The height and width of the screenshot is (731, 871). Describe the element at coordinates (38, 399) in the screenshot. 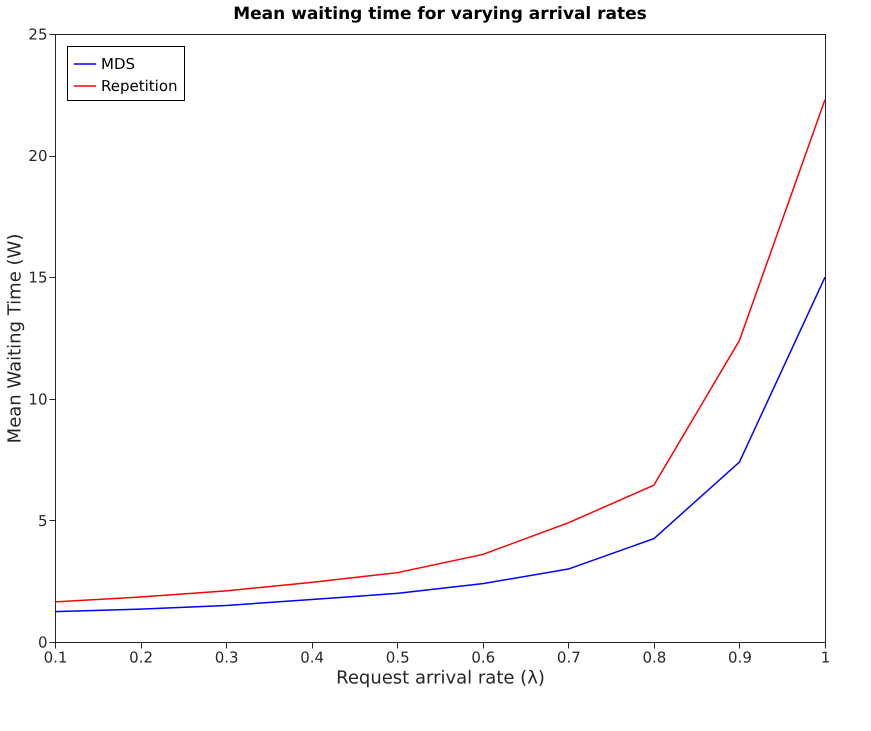

I see `y-tick-label: 10` at that location.